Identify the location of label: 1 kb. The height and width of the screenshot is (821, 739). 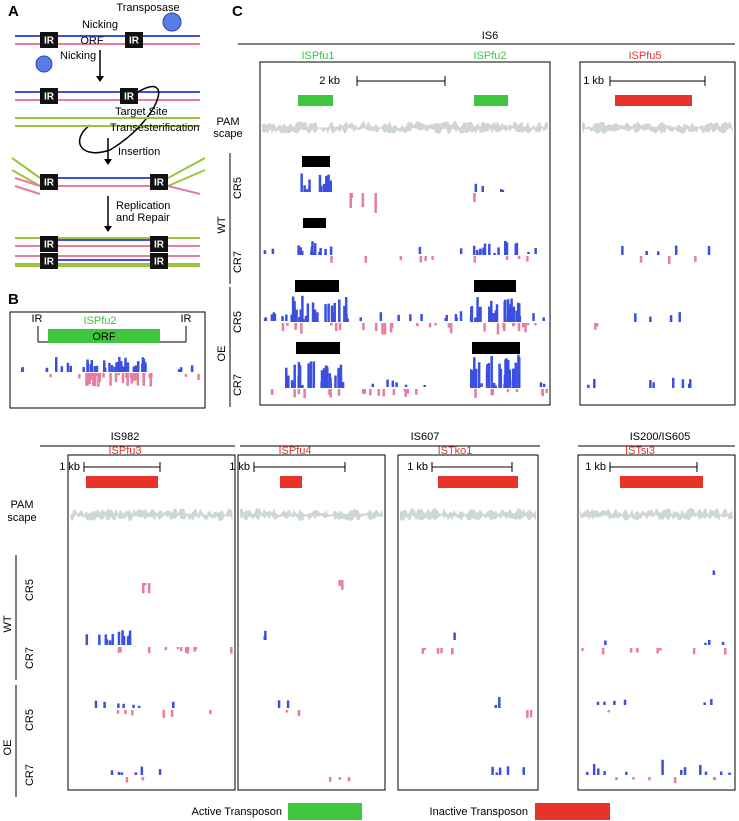
(69, 467).